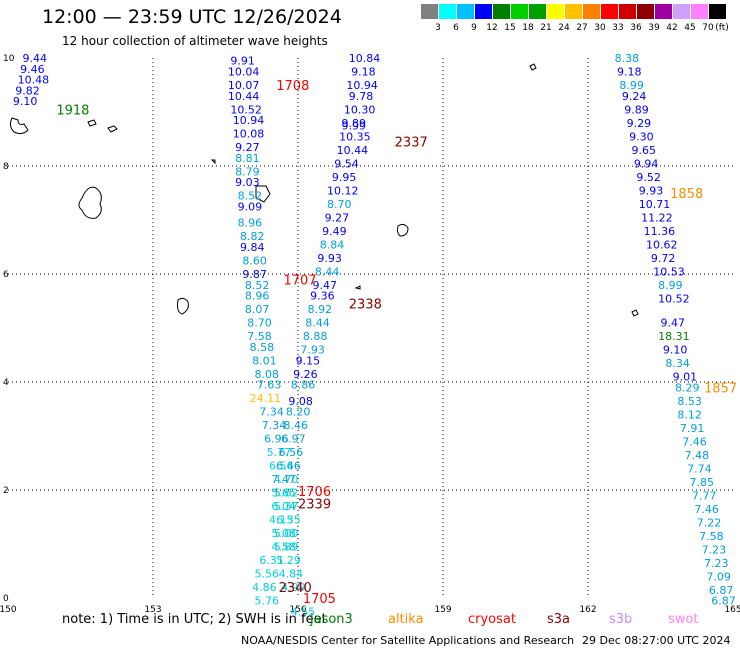  Describe the element at coordinates (320, 309) in the screenshot. I see `wave-height-reading: 8.92` at that location.